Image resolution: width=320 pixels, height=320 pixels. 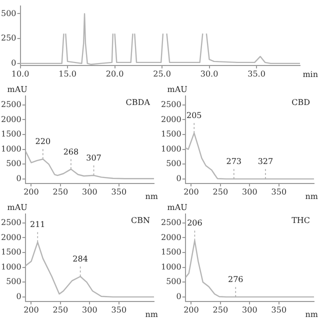 I want to click on x-tick-label: 25.0, so click(x=162, y=73).